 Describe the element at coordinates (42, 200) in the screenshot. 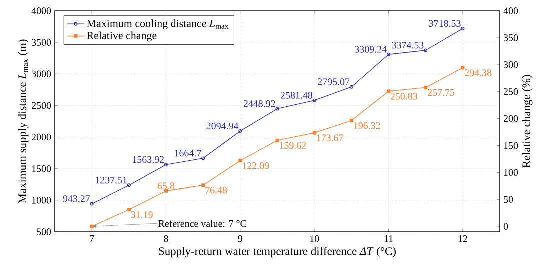

I see `y-tick-label: 1000` at that location.